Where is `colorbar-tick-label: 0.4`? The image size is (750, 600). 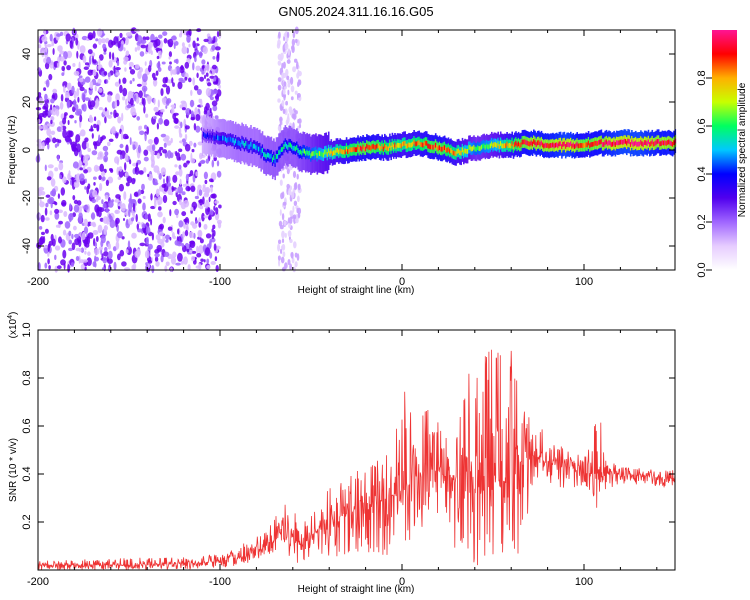
colorbar-tick-label: 0.4 is located at coordinates (702, 173).